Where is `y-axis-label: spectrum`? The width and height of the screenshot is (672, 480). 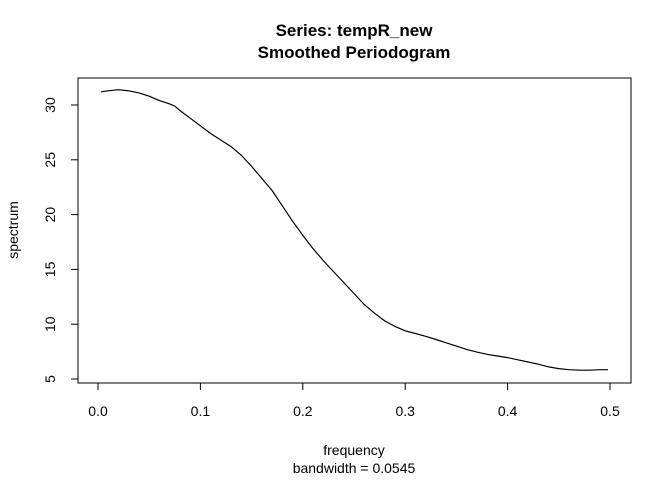
y-axis-label: spectrum is located at coordinates (13, 230).